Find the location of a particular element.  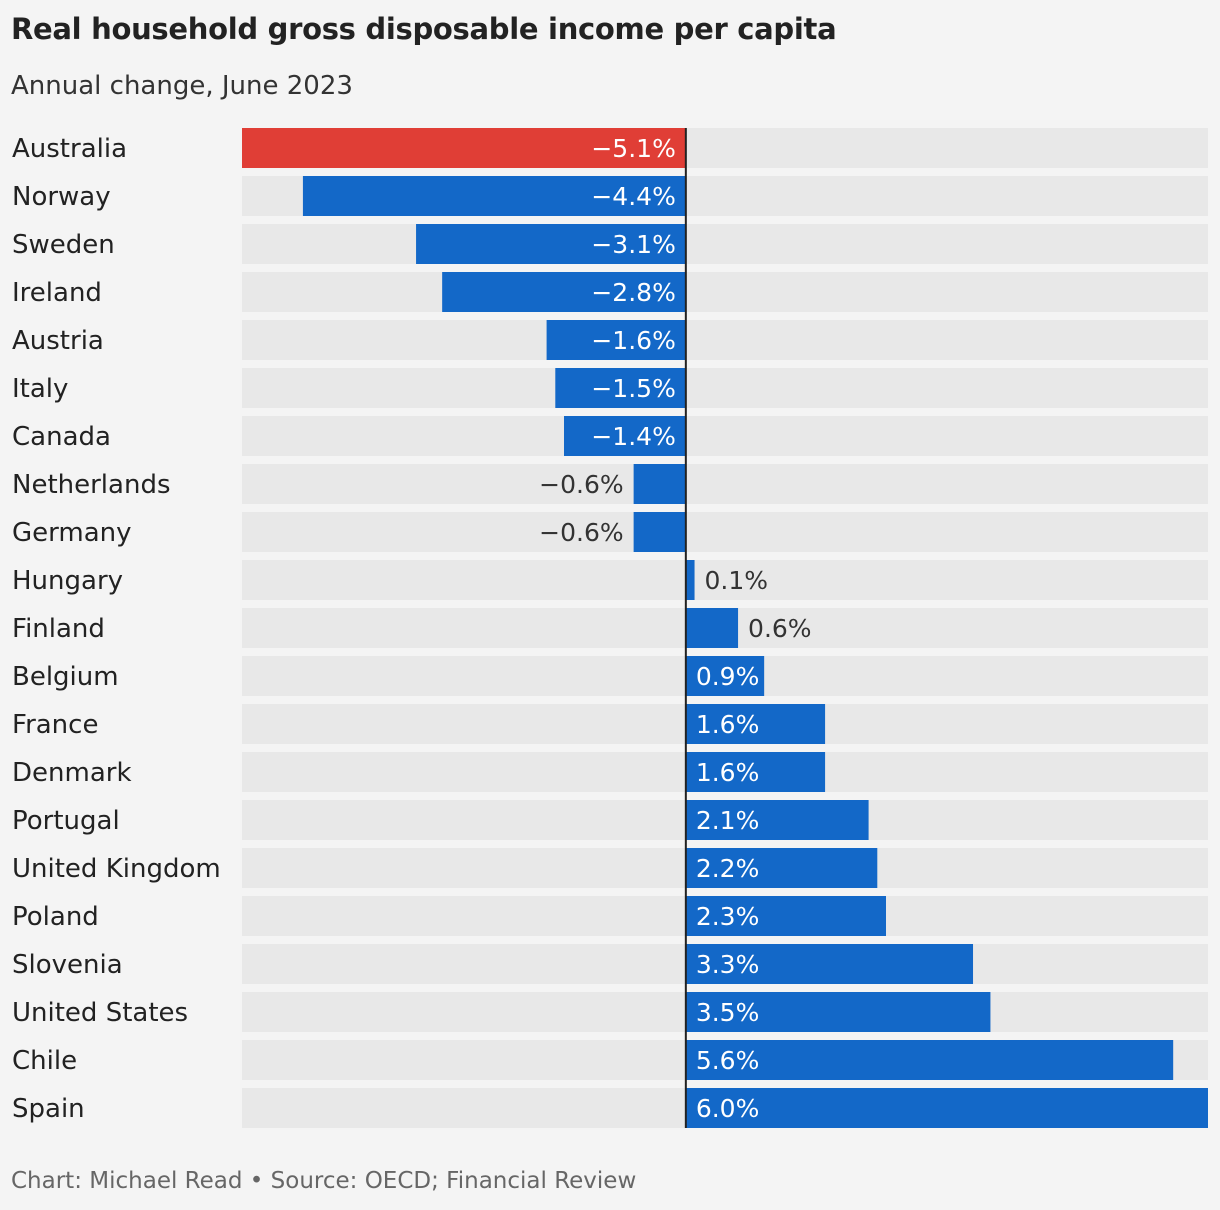

category-label: Spain is located at coordinates (48, 1109).